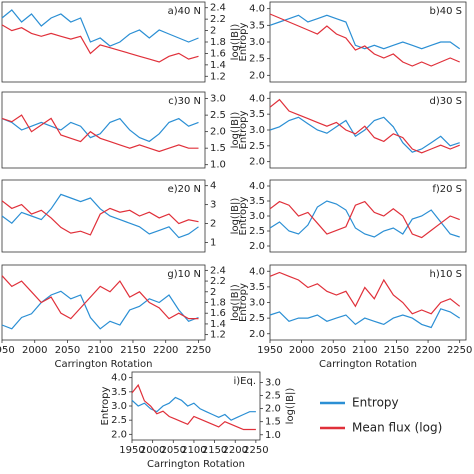  Describe the element at coordinates (244, 381) in the screenshot. I see `panel-title: i)Eq.` at that location.